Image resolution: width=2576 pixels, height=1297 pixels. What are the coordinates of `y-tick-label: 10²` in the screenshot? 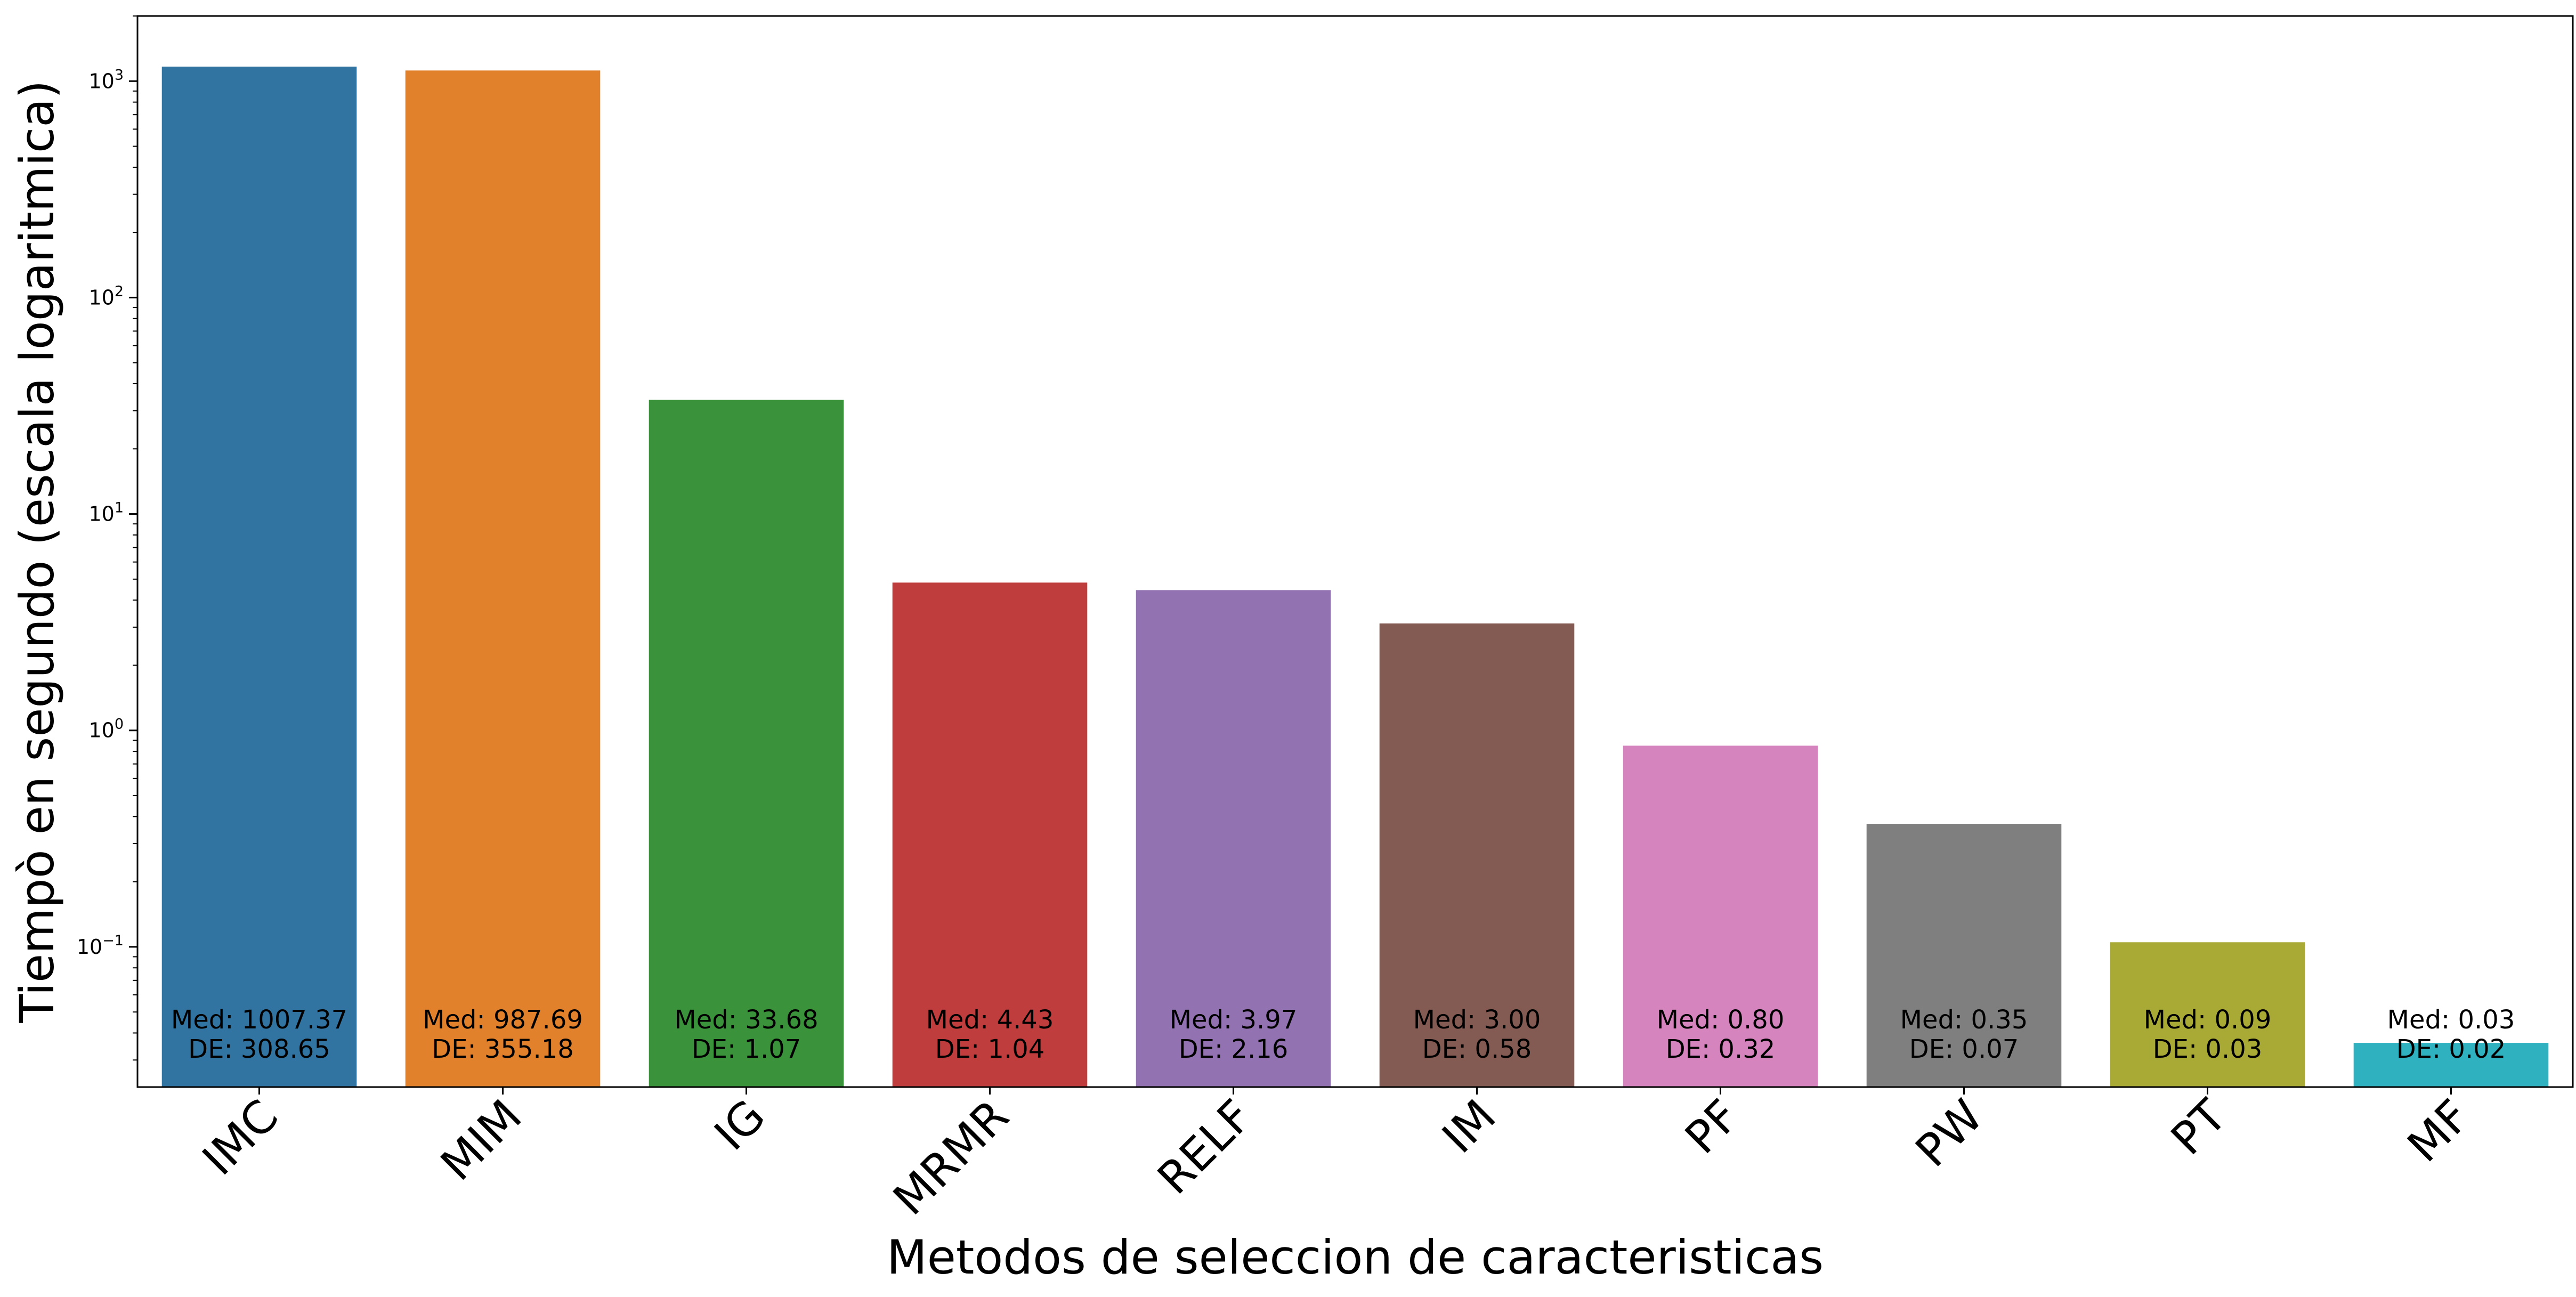 It's located at (106, 296).